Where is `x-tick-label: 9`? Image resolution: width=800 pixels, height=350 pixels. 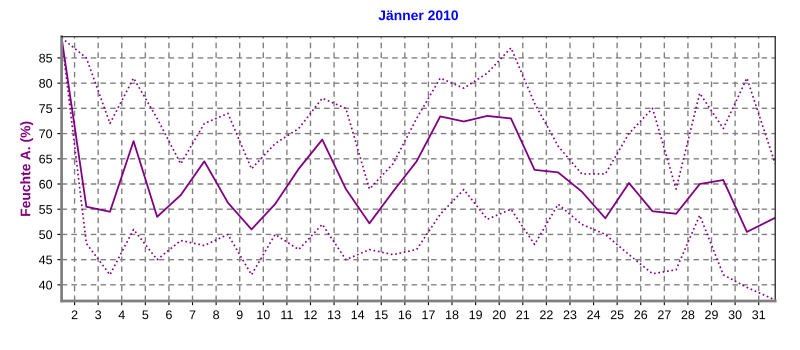 x-tick-label: 9 is located at coordinates (239, 315).